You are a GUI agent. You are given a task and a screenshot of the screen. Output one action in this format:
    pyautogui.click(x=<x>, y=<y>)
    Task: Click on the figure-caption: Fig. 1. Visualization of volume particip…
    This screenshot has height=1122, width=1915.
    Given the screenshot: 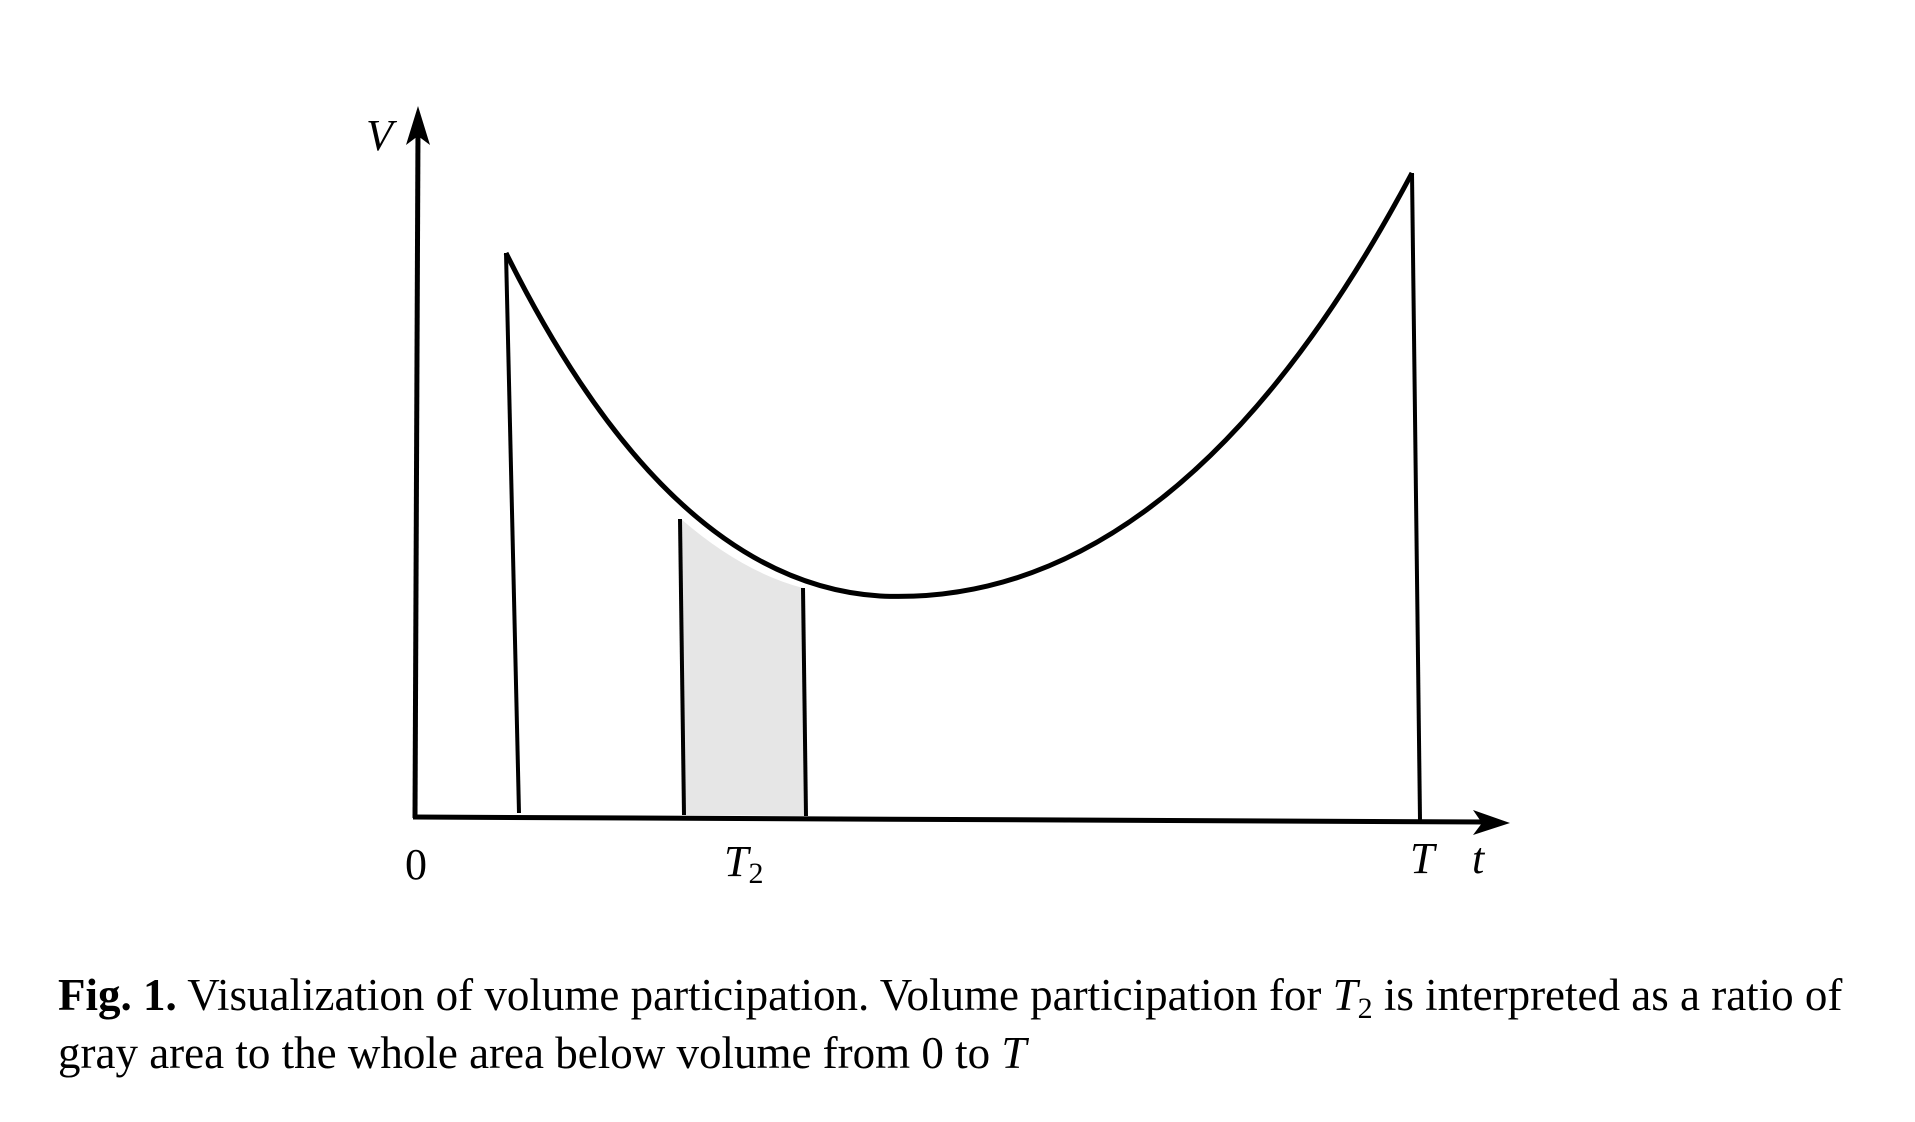 What is the action you would take?
    pyautogui.click(x=963, y=1024)
    